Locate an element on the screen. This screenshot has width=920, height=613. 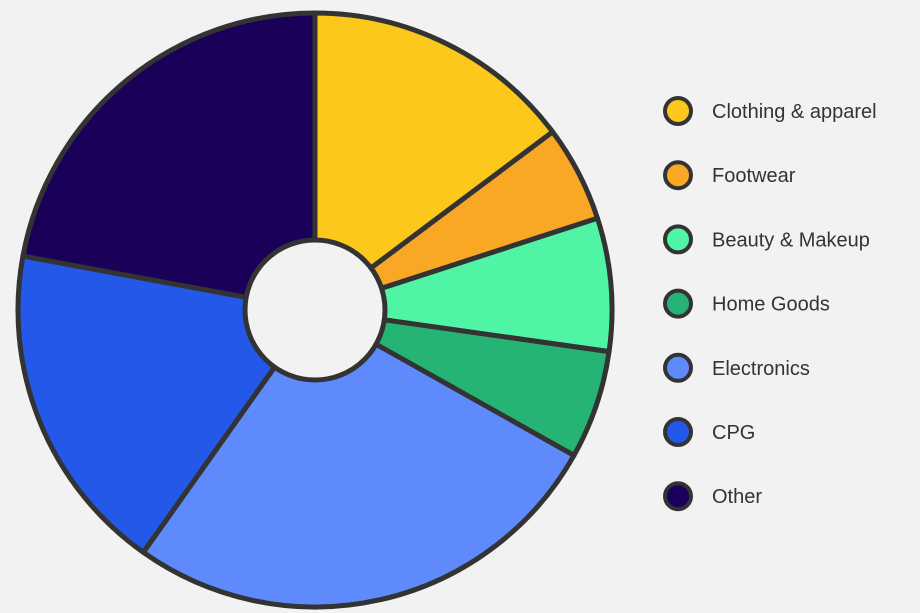
legend-label: Electronics is located at coordinates (761, 369).